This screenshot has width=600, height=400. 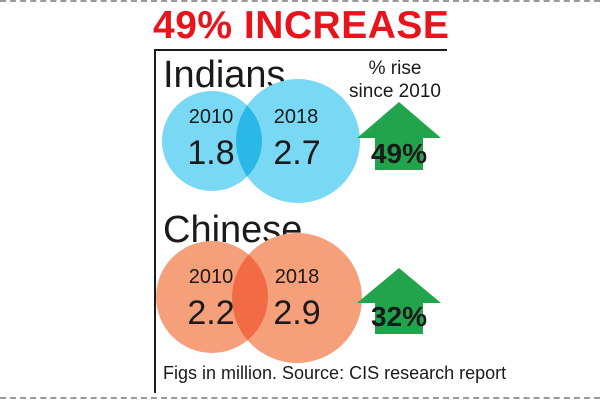 What do you see at coordinates (300, 1) in the screenshot?
I see `top-dashed-border` at bounding box center [300, 1].